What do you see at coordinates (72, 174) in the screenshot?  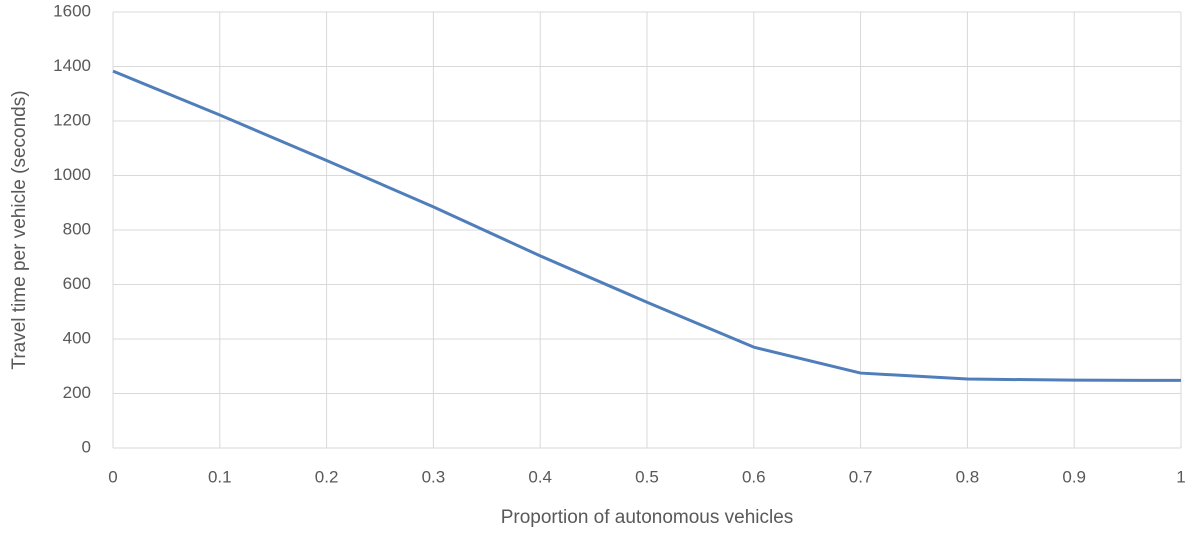 I see `y-tick-label: 1000` at bounding box center [72, 174].